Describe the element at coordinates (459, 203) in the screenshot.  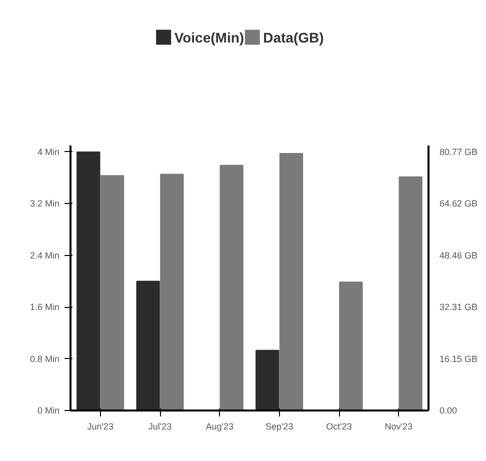
I see `y2-tick-label: 64.62 GB` at that location.